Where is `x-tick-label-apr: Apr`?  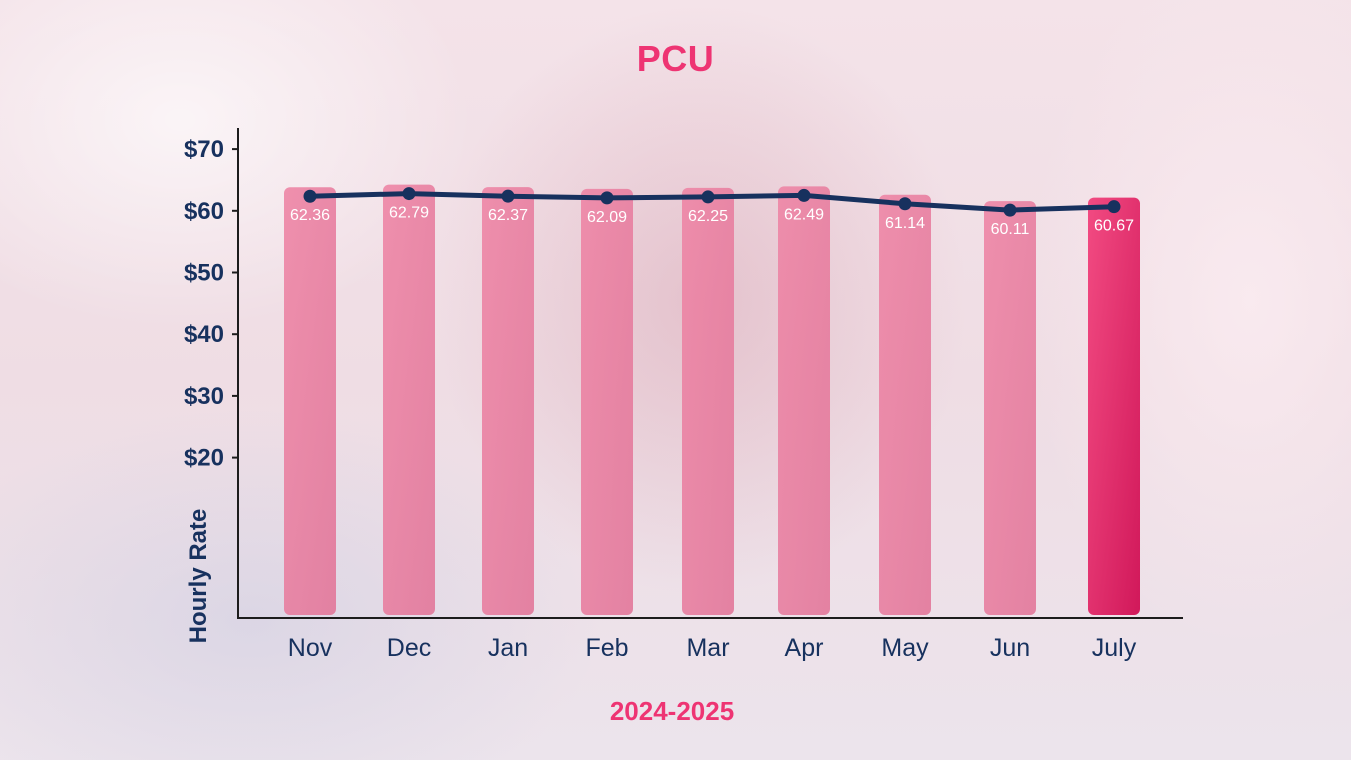 x-tick-label-apr: Apr is located at coordinates (804, 648).